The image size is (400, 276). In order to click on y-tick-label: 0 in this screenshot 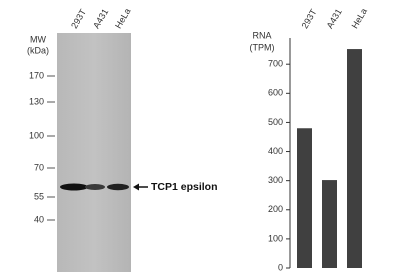, I will do `click(280, 267)`.